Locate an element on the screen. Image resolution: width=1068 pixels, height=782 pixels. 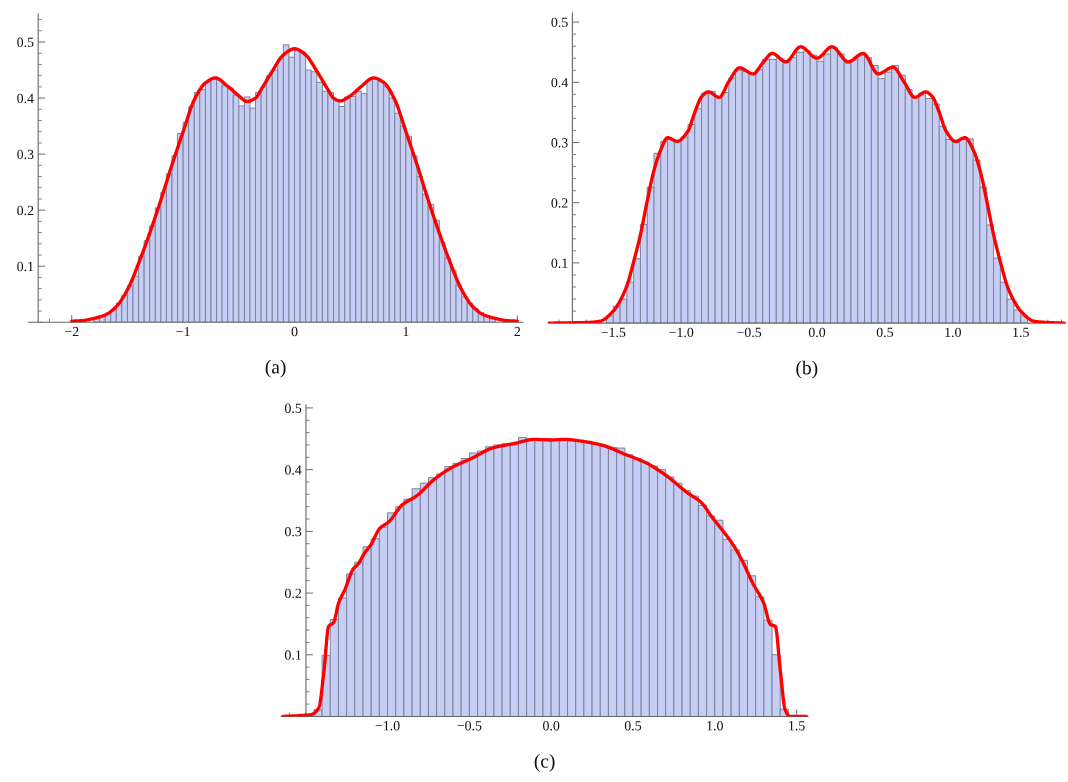
x-tick-label: 1 is located at coordinates (406, 331).